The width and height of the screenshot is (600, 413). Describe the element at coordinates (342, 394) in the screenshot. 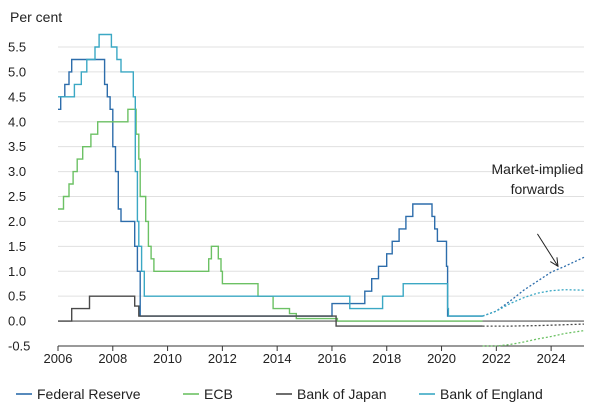

I see `legend-label-bank-of-japan: Bank of Japan` at that location.